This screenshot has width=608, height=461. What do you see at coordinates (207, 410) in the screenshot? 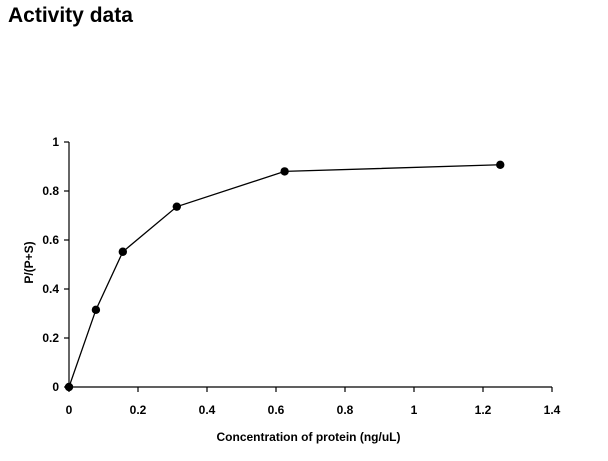
I see `x-tick-label: 0.4` at bounding box center [207, 410].